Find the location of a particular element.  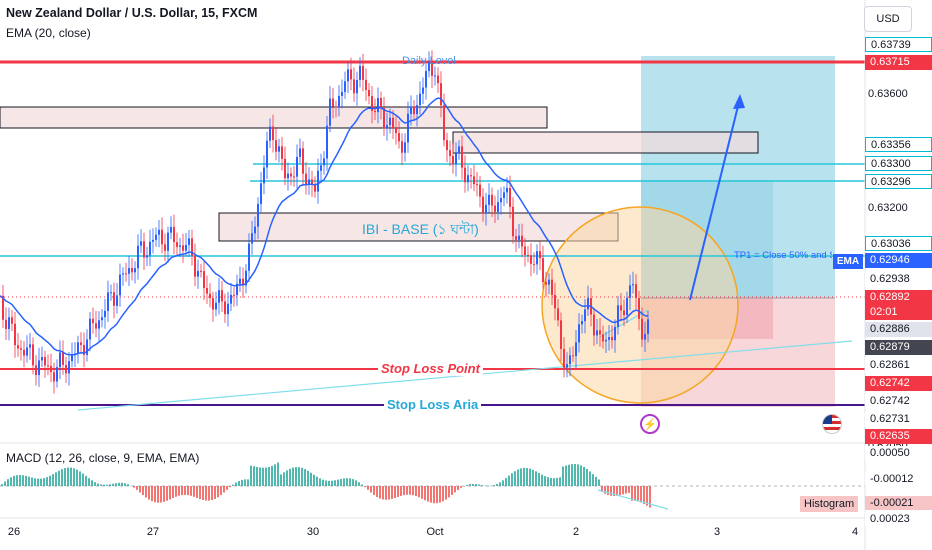

histogram-label: Histogram is located at coordinates (829, 504).